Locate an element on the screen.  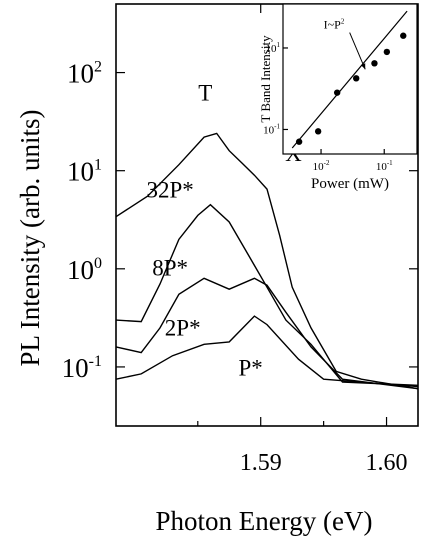
series-line-2pp is located at coordinates (267, 333).